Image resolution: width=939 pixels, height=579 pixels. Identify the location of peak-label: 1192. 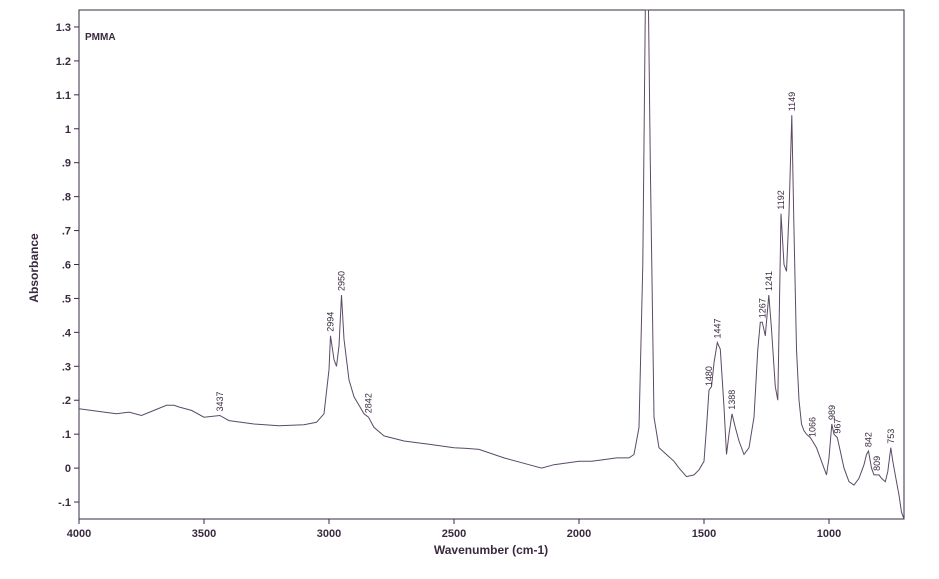
(781, 199).